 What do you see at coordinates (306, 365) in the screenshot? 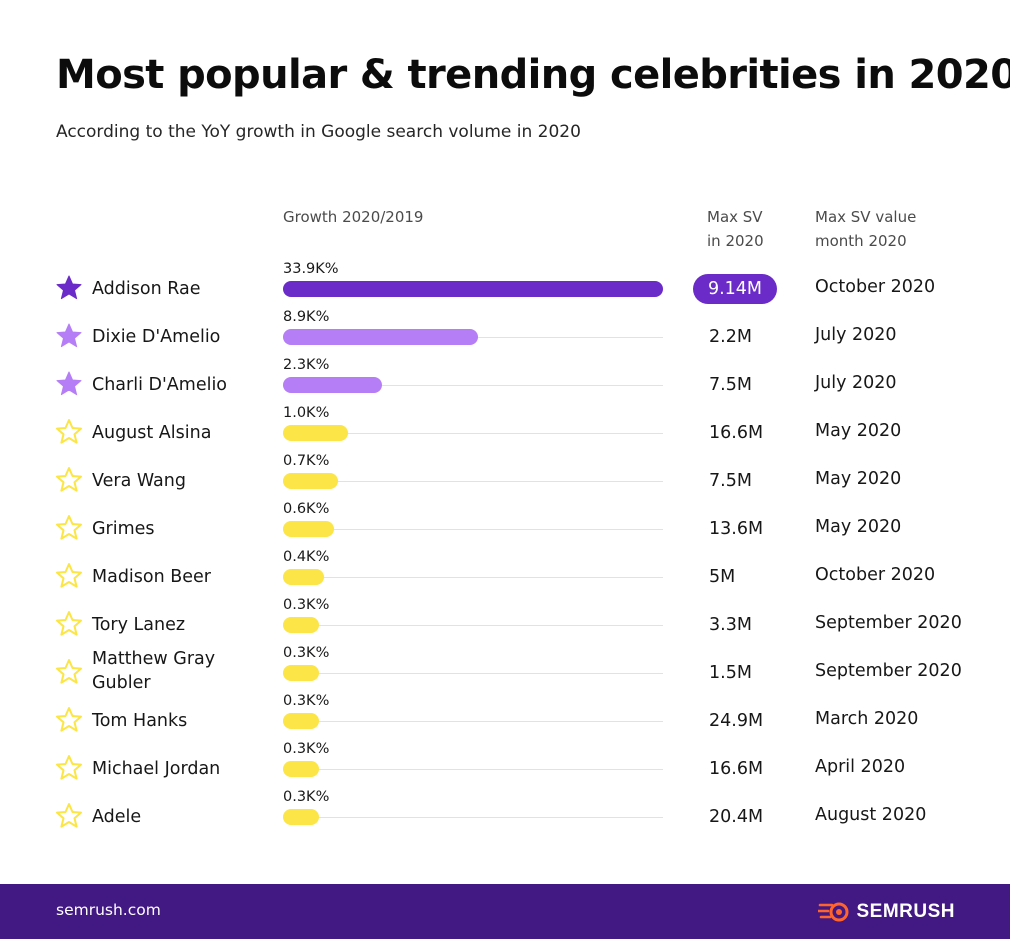
I see `growth-value-label: 2.3K%` at bounding box center [306, 365].